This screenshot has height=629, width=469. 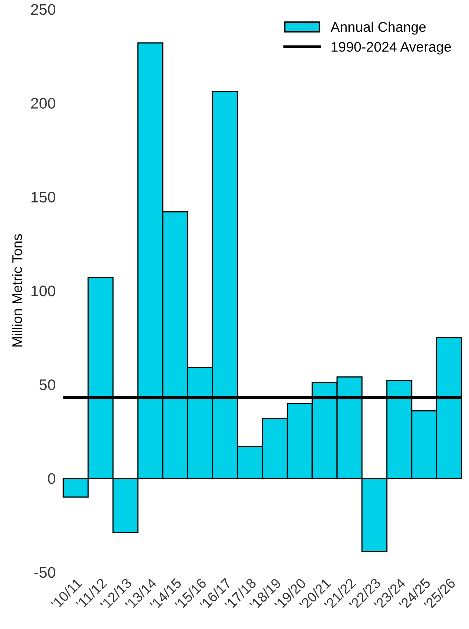 What do you see at coordinates (43, 103) in the screenshot?
I see `y-tick-label: 200` at bounding box center [43, 103].